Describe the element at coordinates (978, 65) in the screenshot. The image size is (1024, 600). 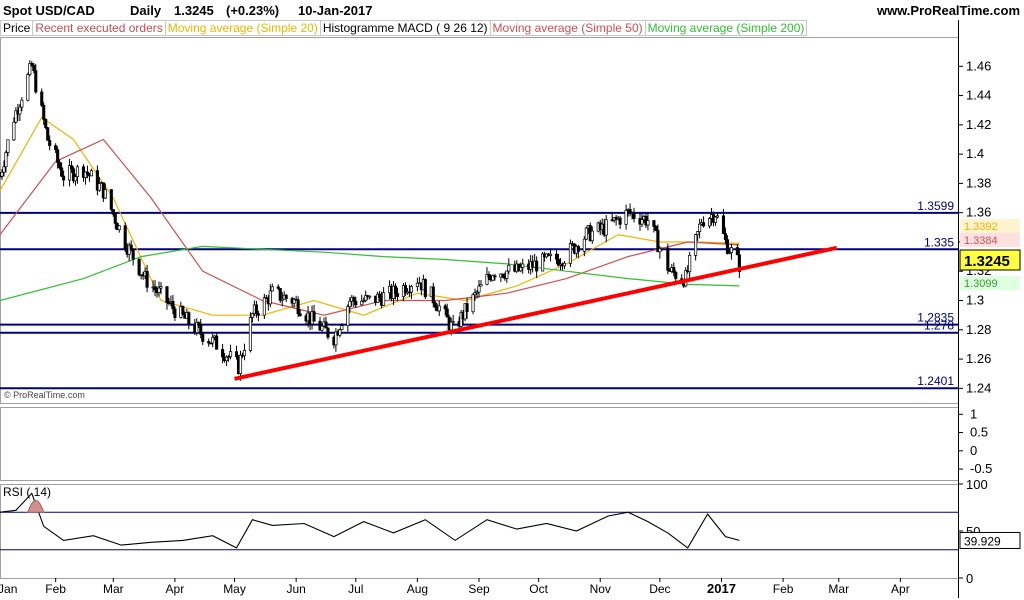
I see `price-tick-label: 1.46` at that location.